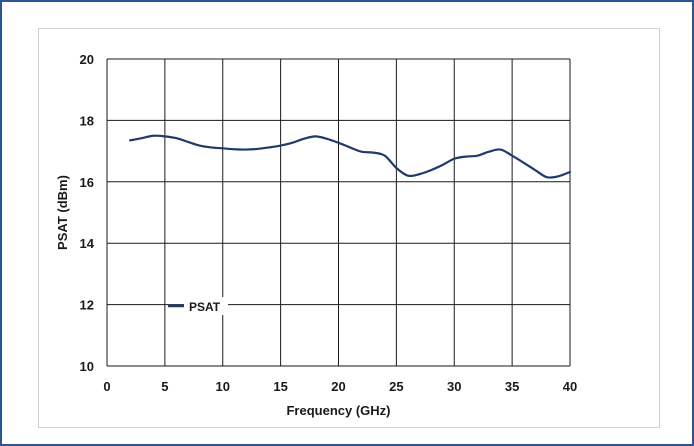  What do you see at coordinates (106, 386) in the screenshot?
I see `x-tick-label: 0` at bounding box center [106, 386].